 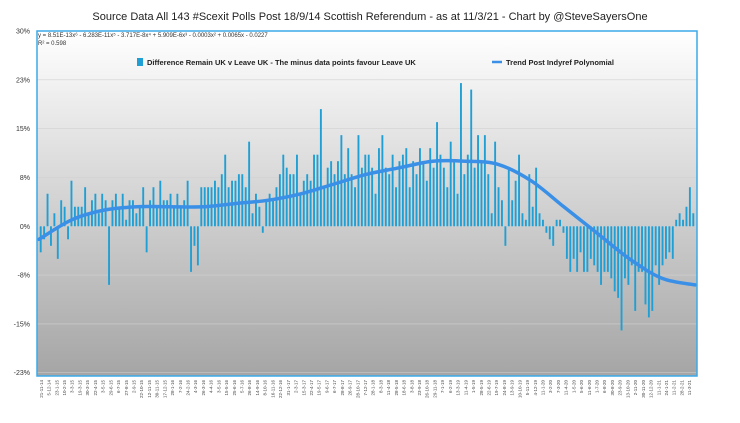 I want to click on x-tick-label: 30-8-20, so click(x=612, y=388).